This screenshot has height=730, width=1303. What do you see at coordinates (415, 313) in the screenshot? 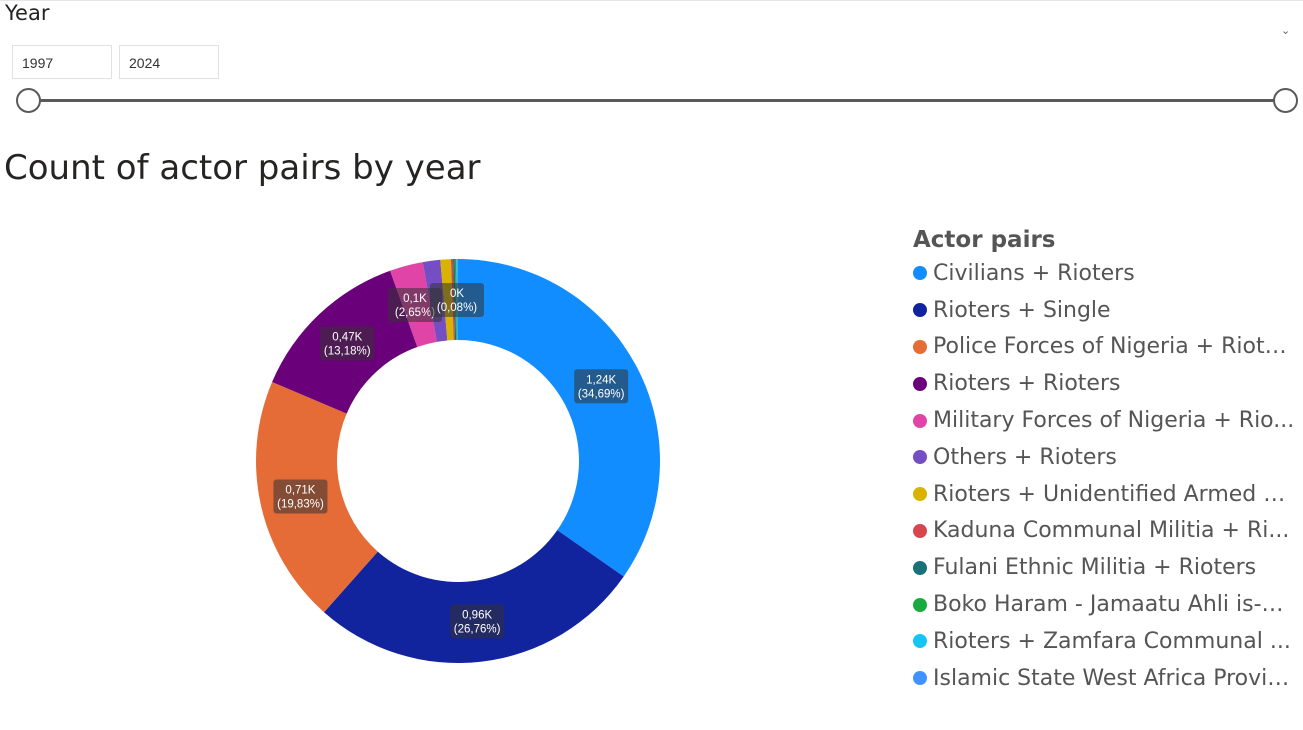
I see `svg-text: (2,65%)` at bounding box center [415, 313].